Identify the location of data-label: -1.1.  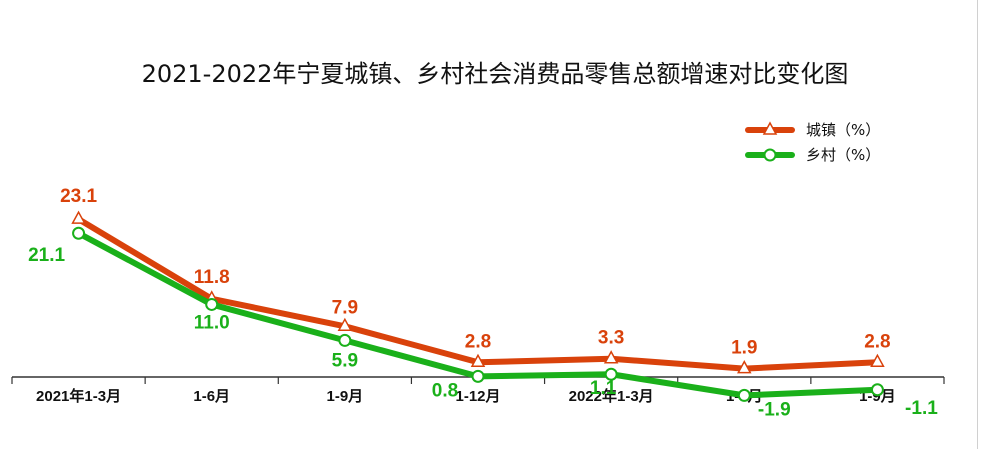
(921, 408).